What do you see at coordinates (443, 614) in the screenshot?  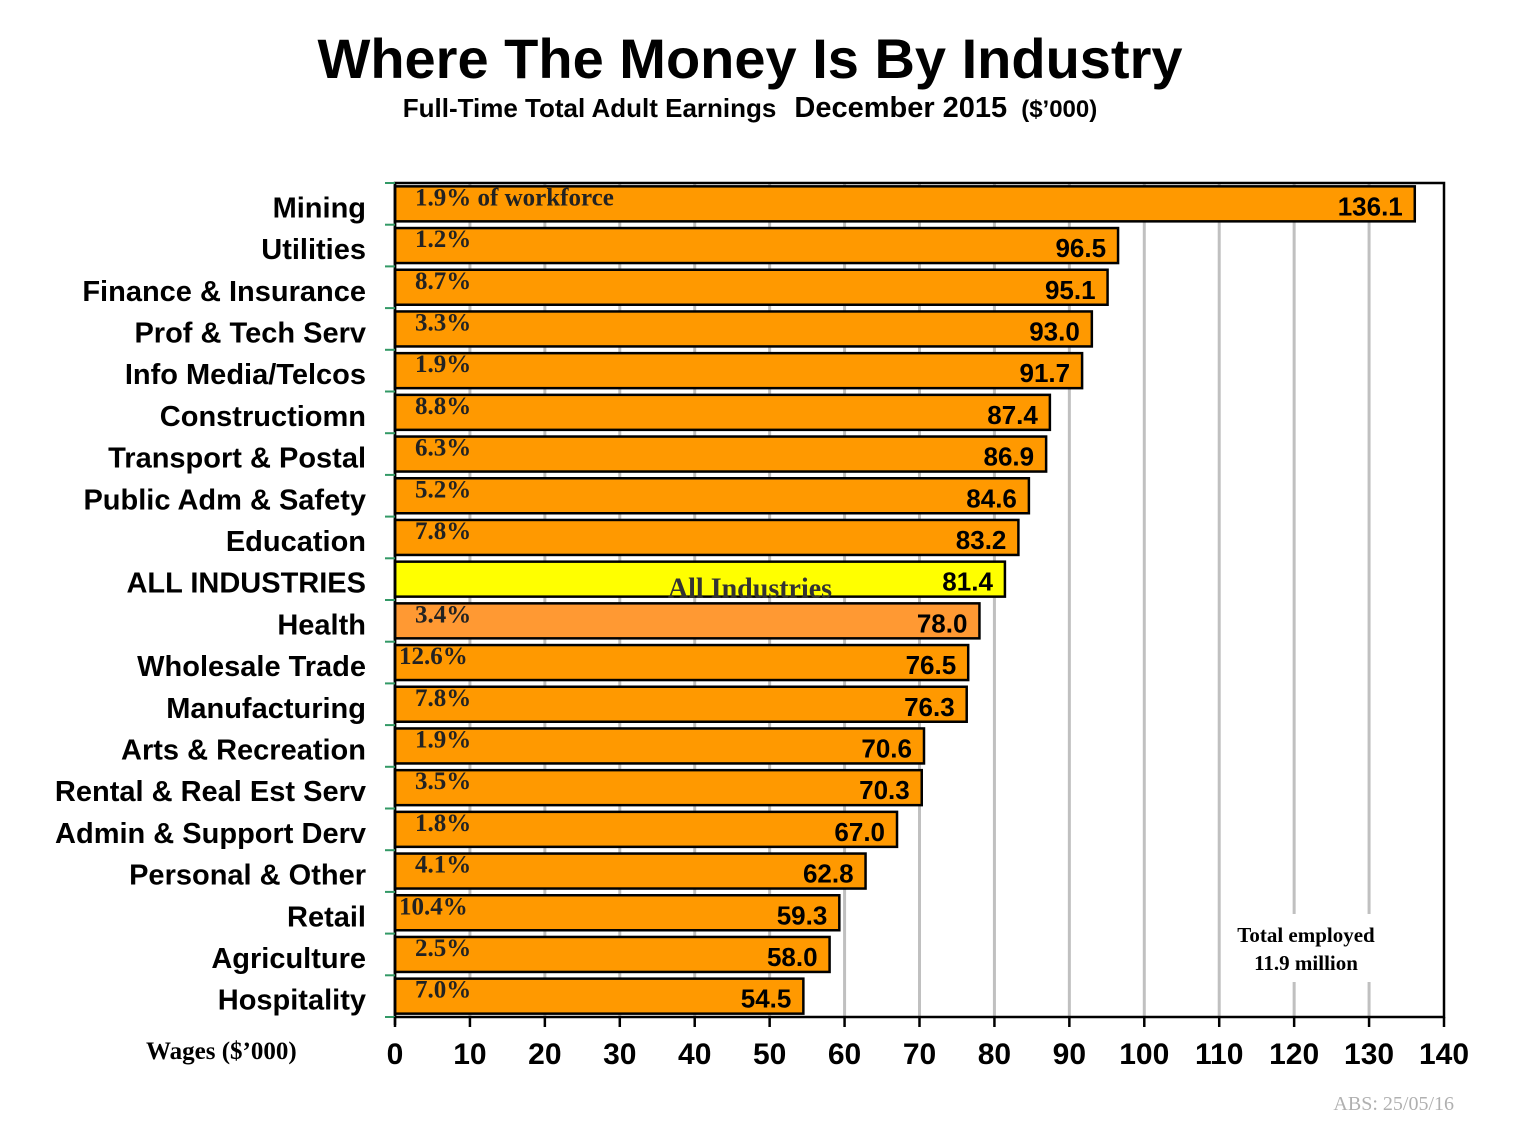 I see `workforce-share-label: 3.4%` at bounding box center [443, 614].